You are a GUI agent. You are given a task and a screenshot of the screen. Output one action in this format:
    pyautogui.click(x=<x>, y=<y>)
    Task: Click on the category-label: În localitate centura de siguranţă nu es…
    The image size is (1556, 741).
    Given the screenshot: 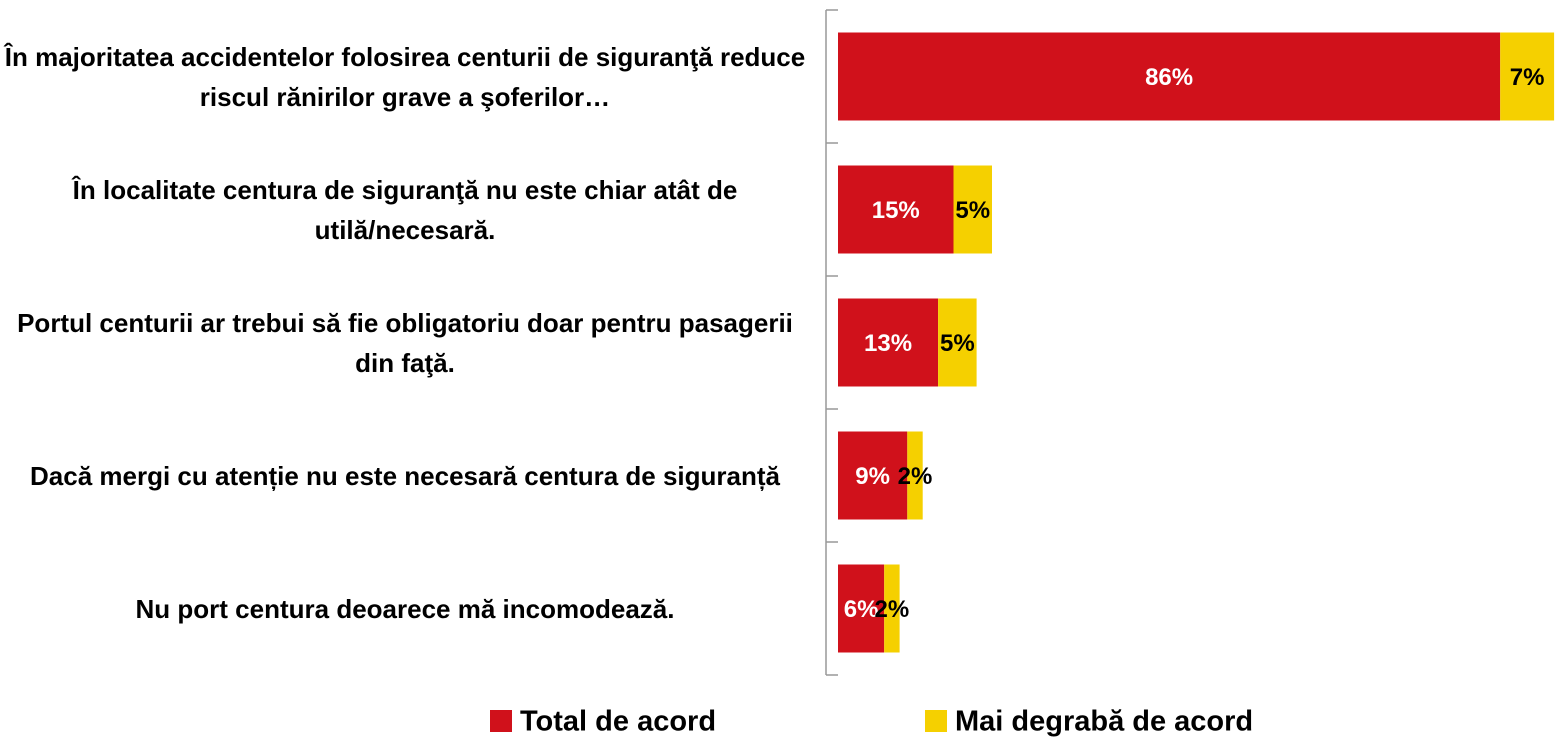 What is the action you would take?
    pyautogui.click(x=405, y=209)
    